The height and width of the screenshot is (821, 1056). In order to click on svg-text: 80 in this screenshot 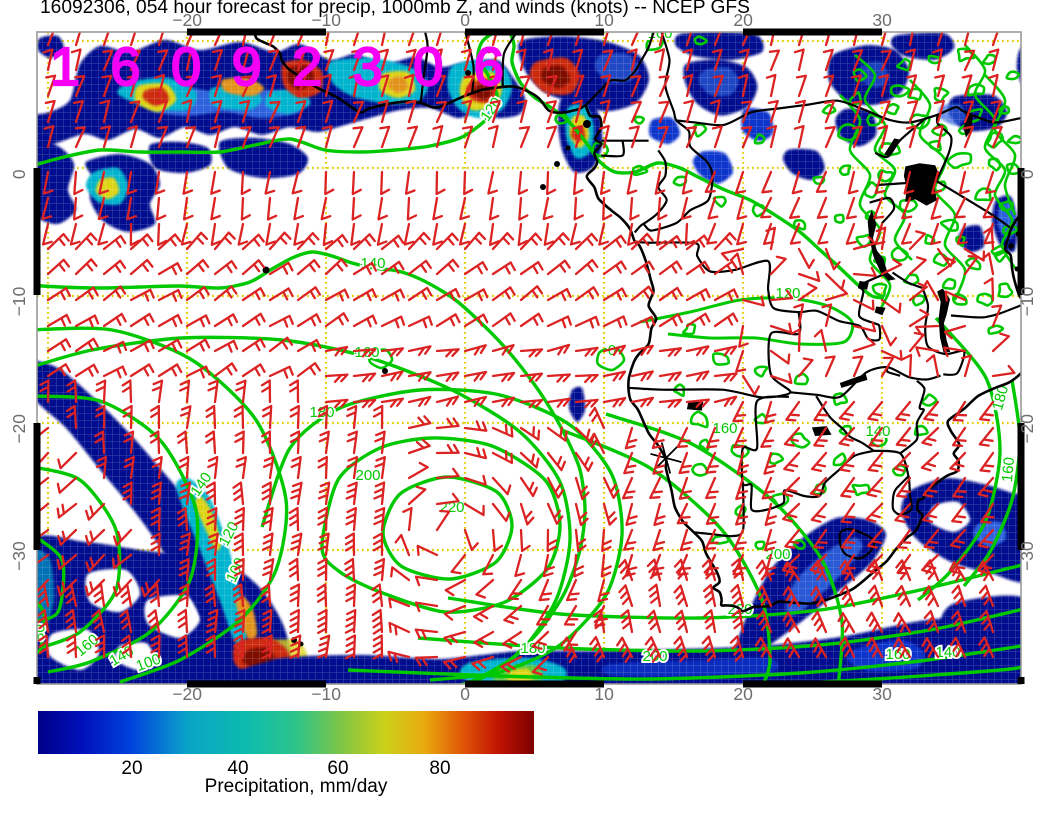, I will do `click(439, 768)`.